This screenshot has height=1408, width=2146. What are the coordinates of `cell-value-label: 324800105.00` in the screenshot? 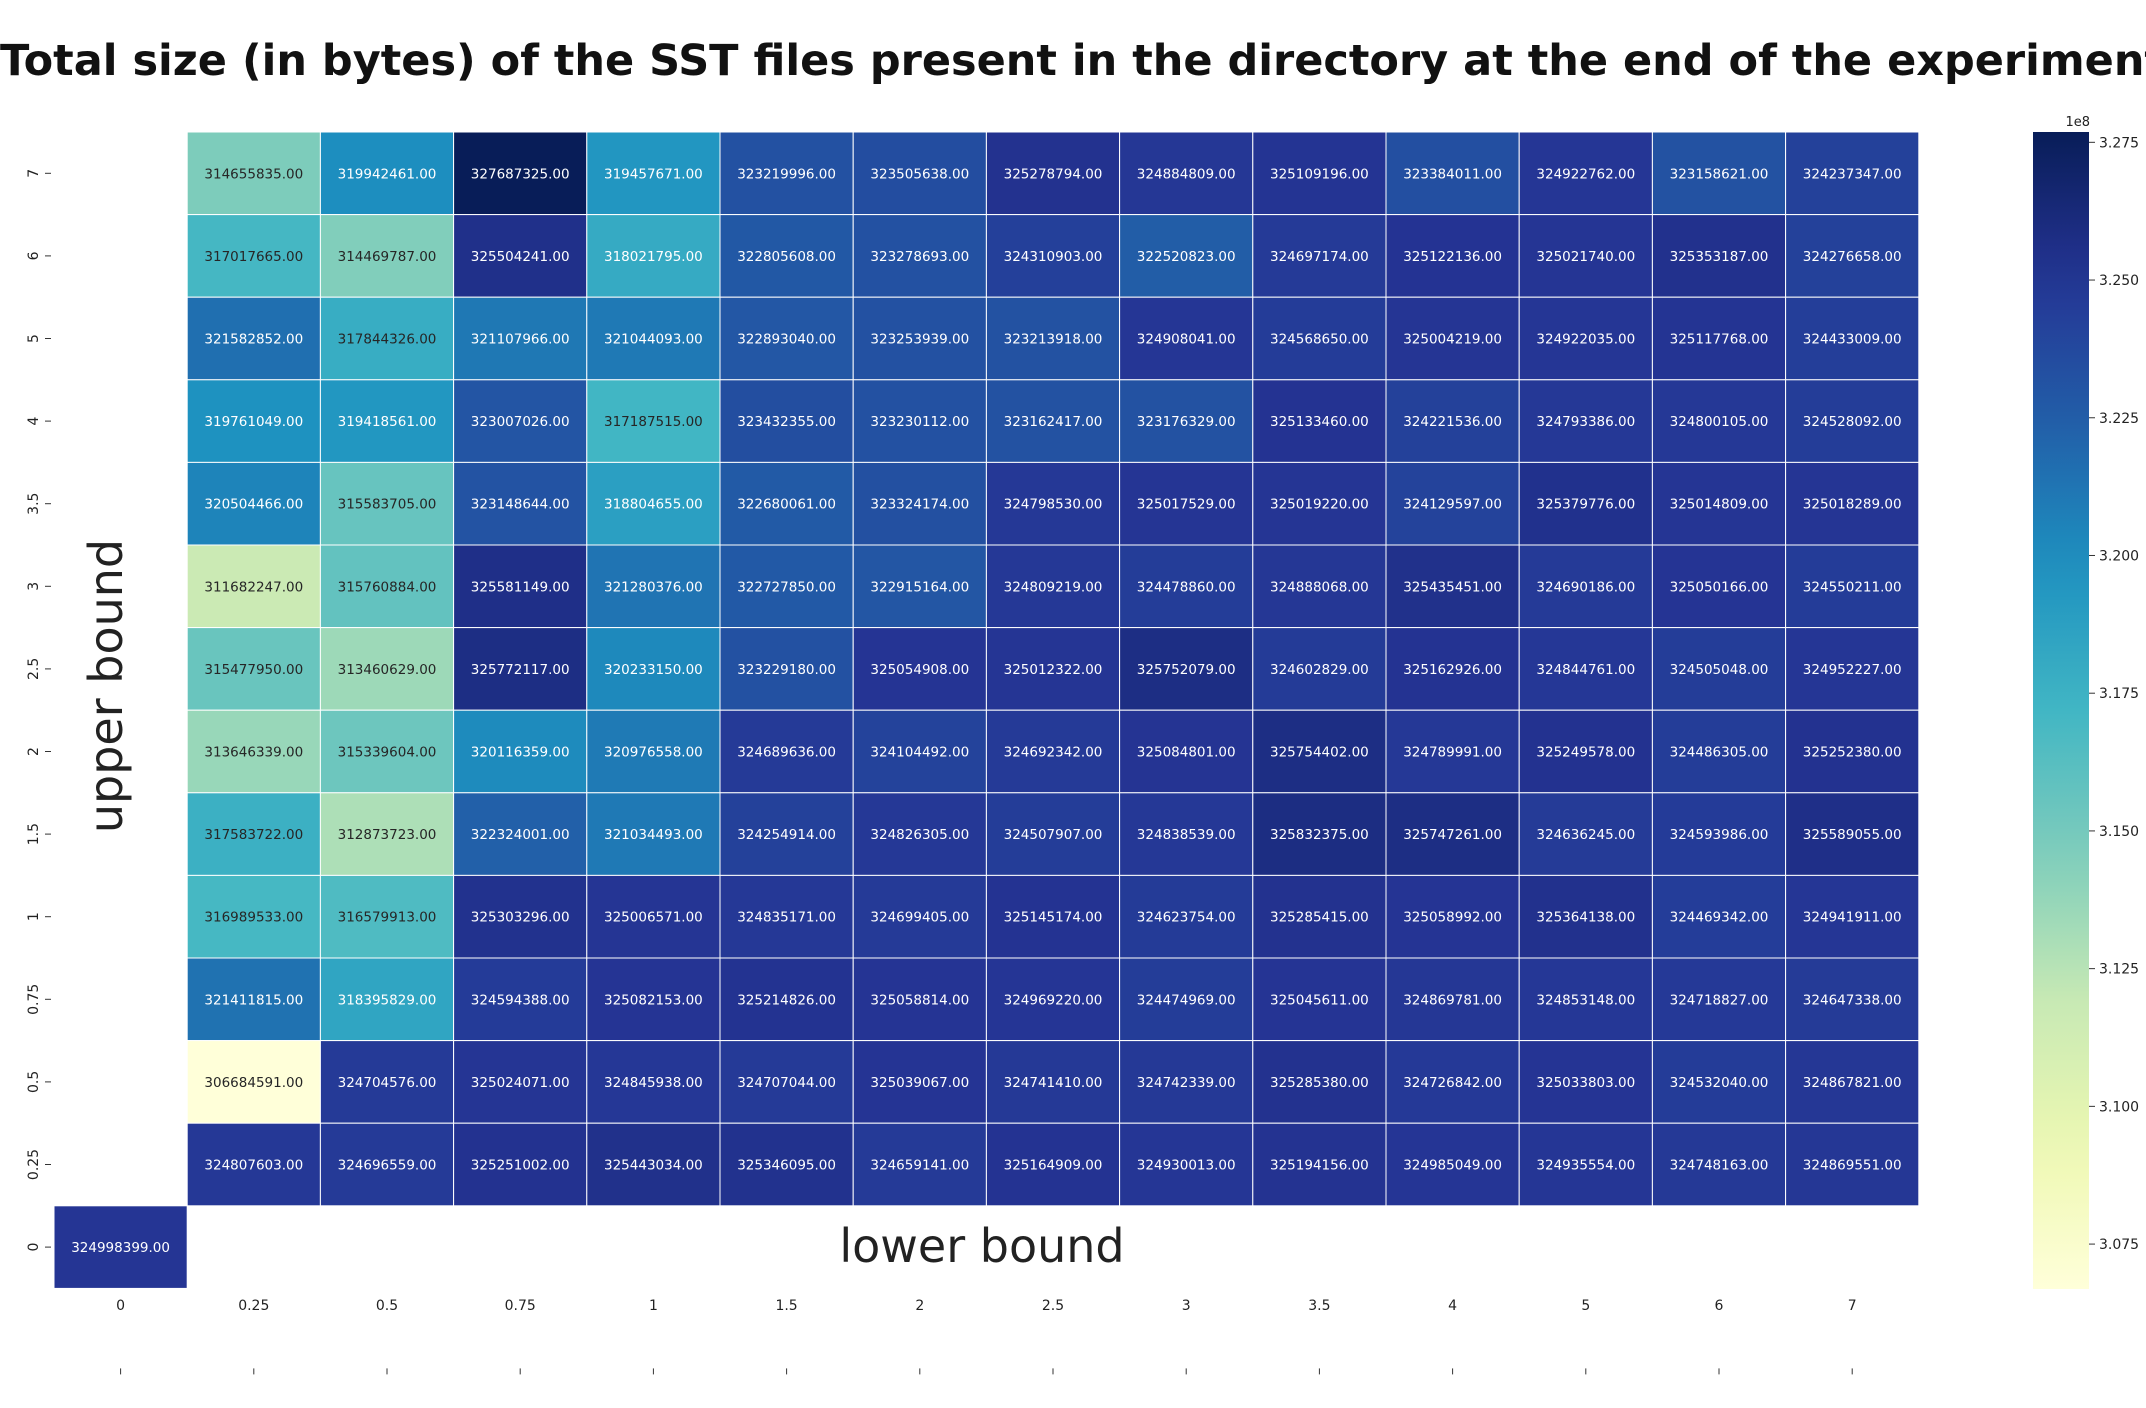 It's located at (1719, 422).